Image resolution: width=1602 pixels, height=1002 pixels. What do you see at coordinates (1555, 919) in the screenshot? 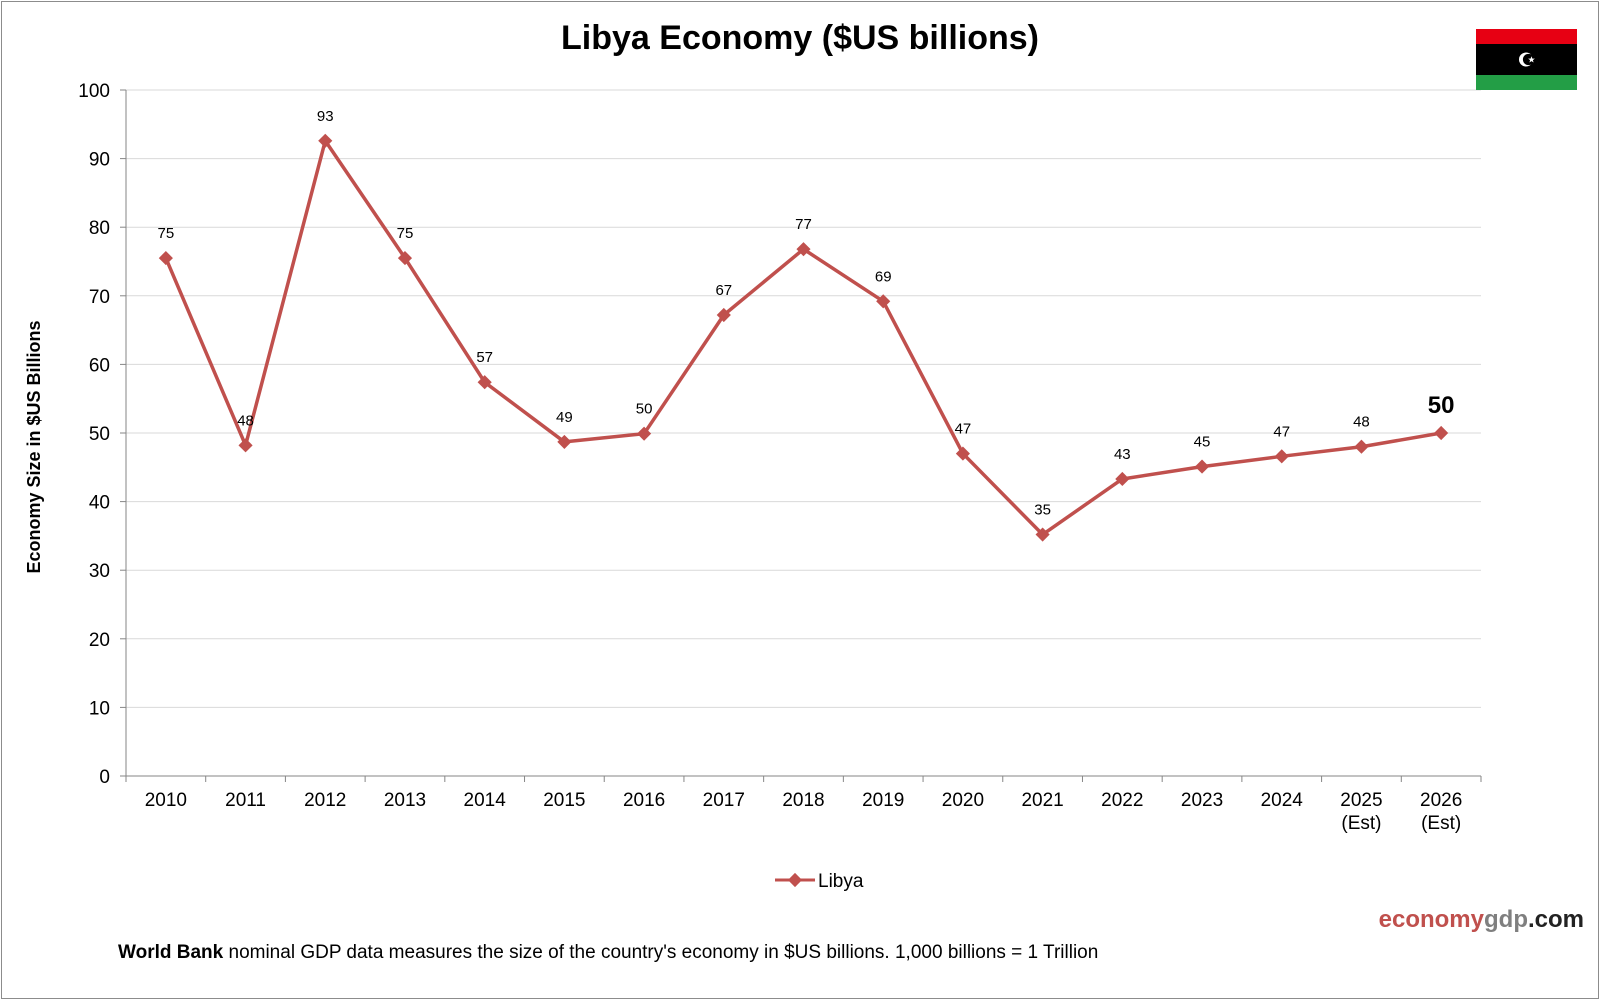
I see `brand-part-com: .com` at bounding box center [1555, 919].